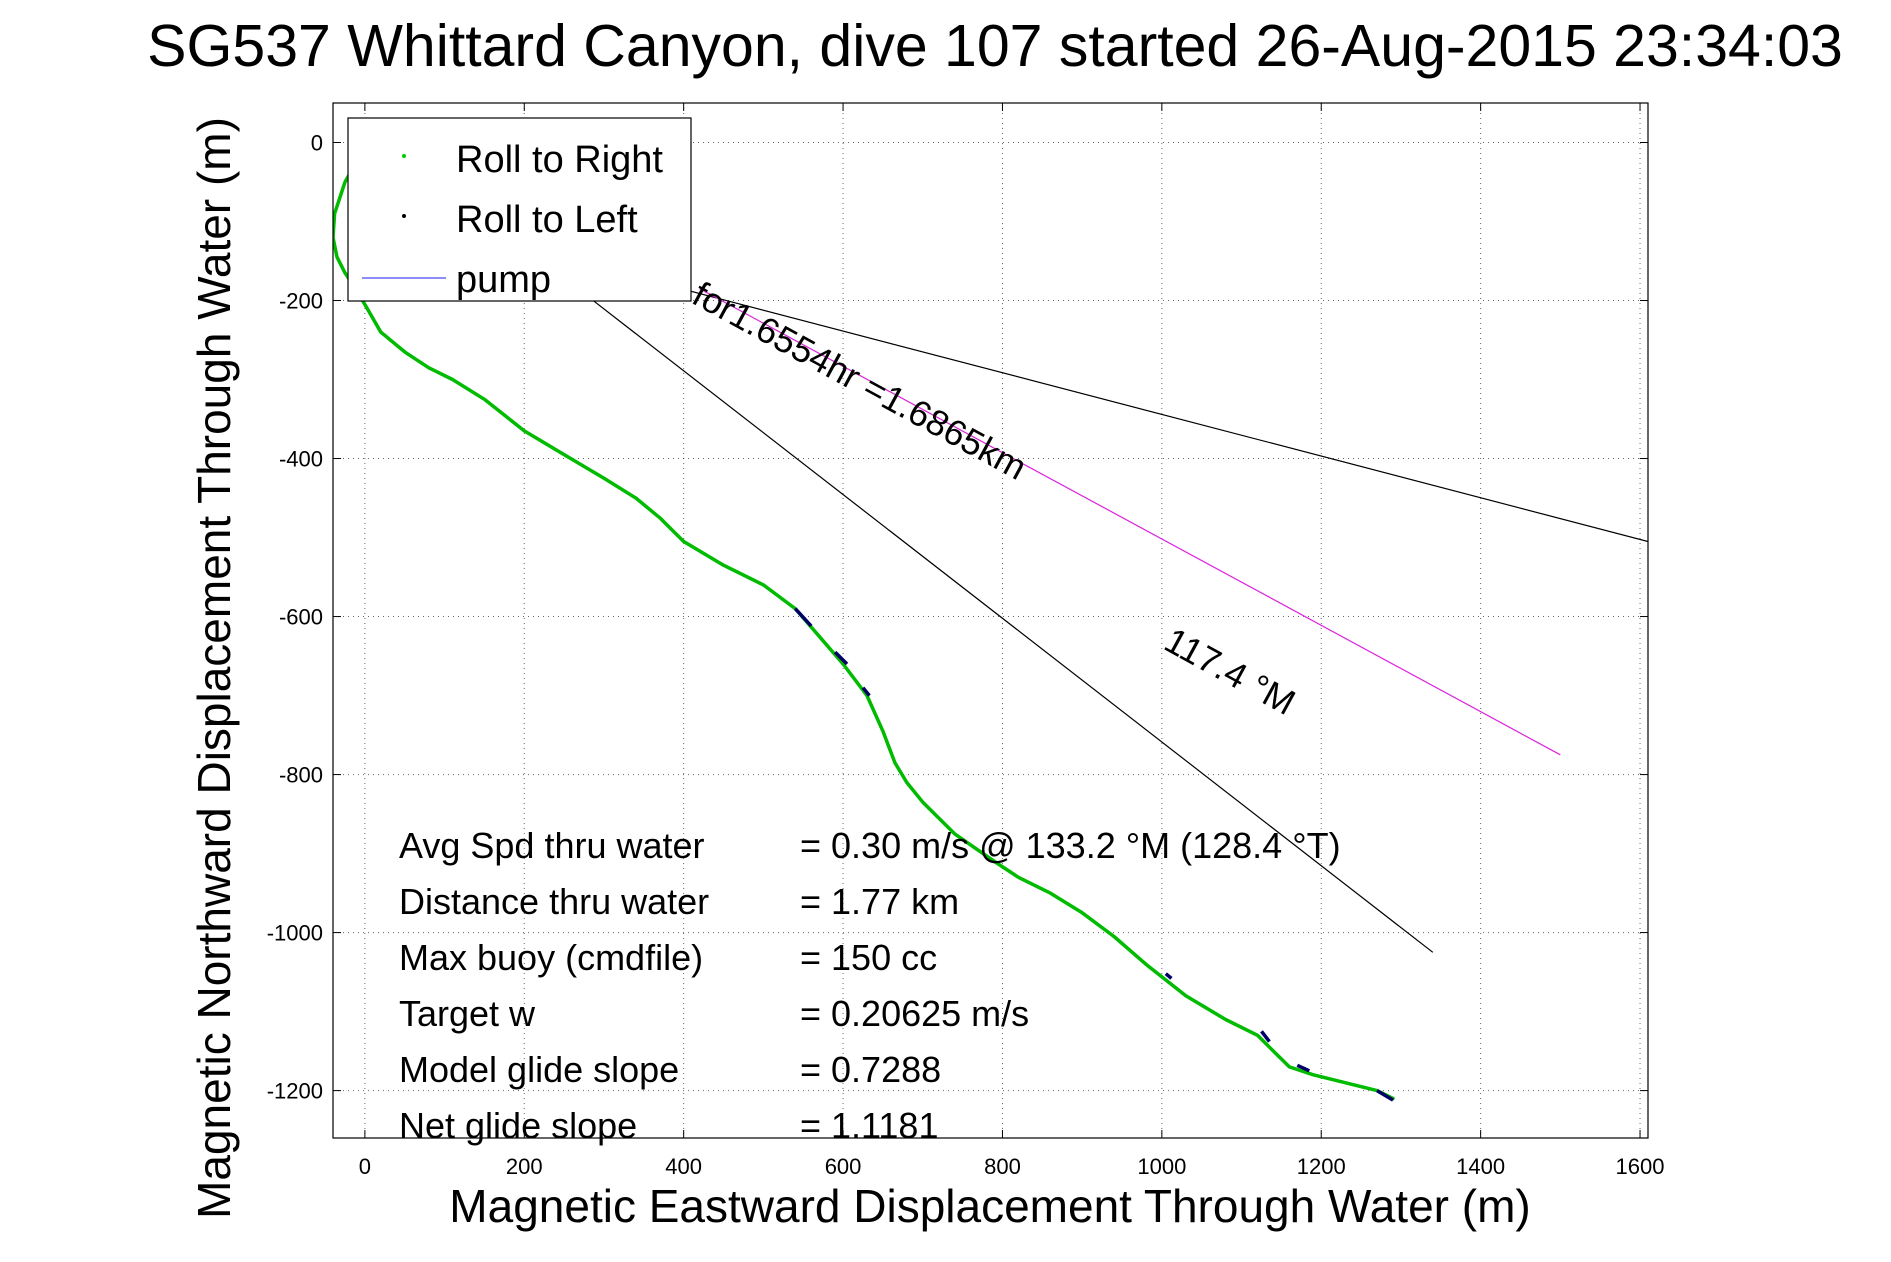  I want to click on stat-value: = 1.1181, so click(869, 1125).